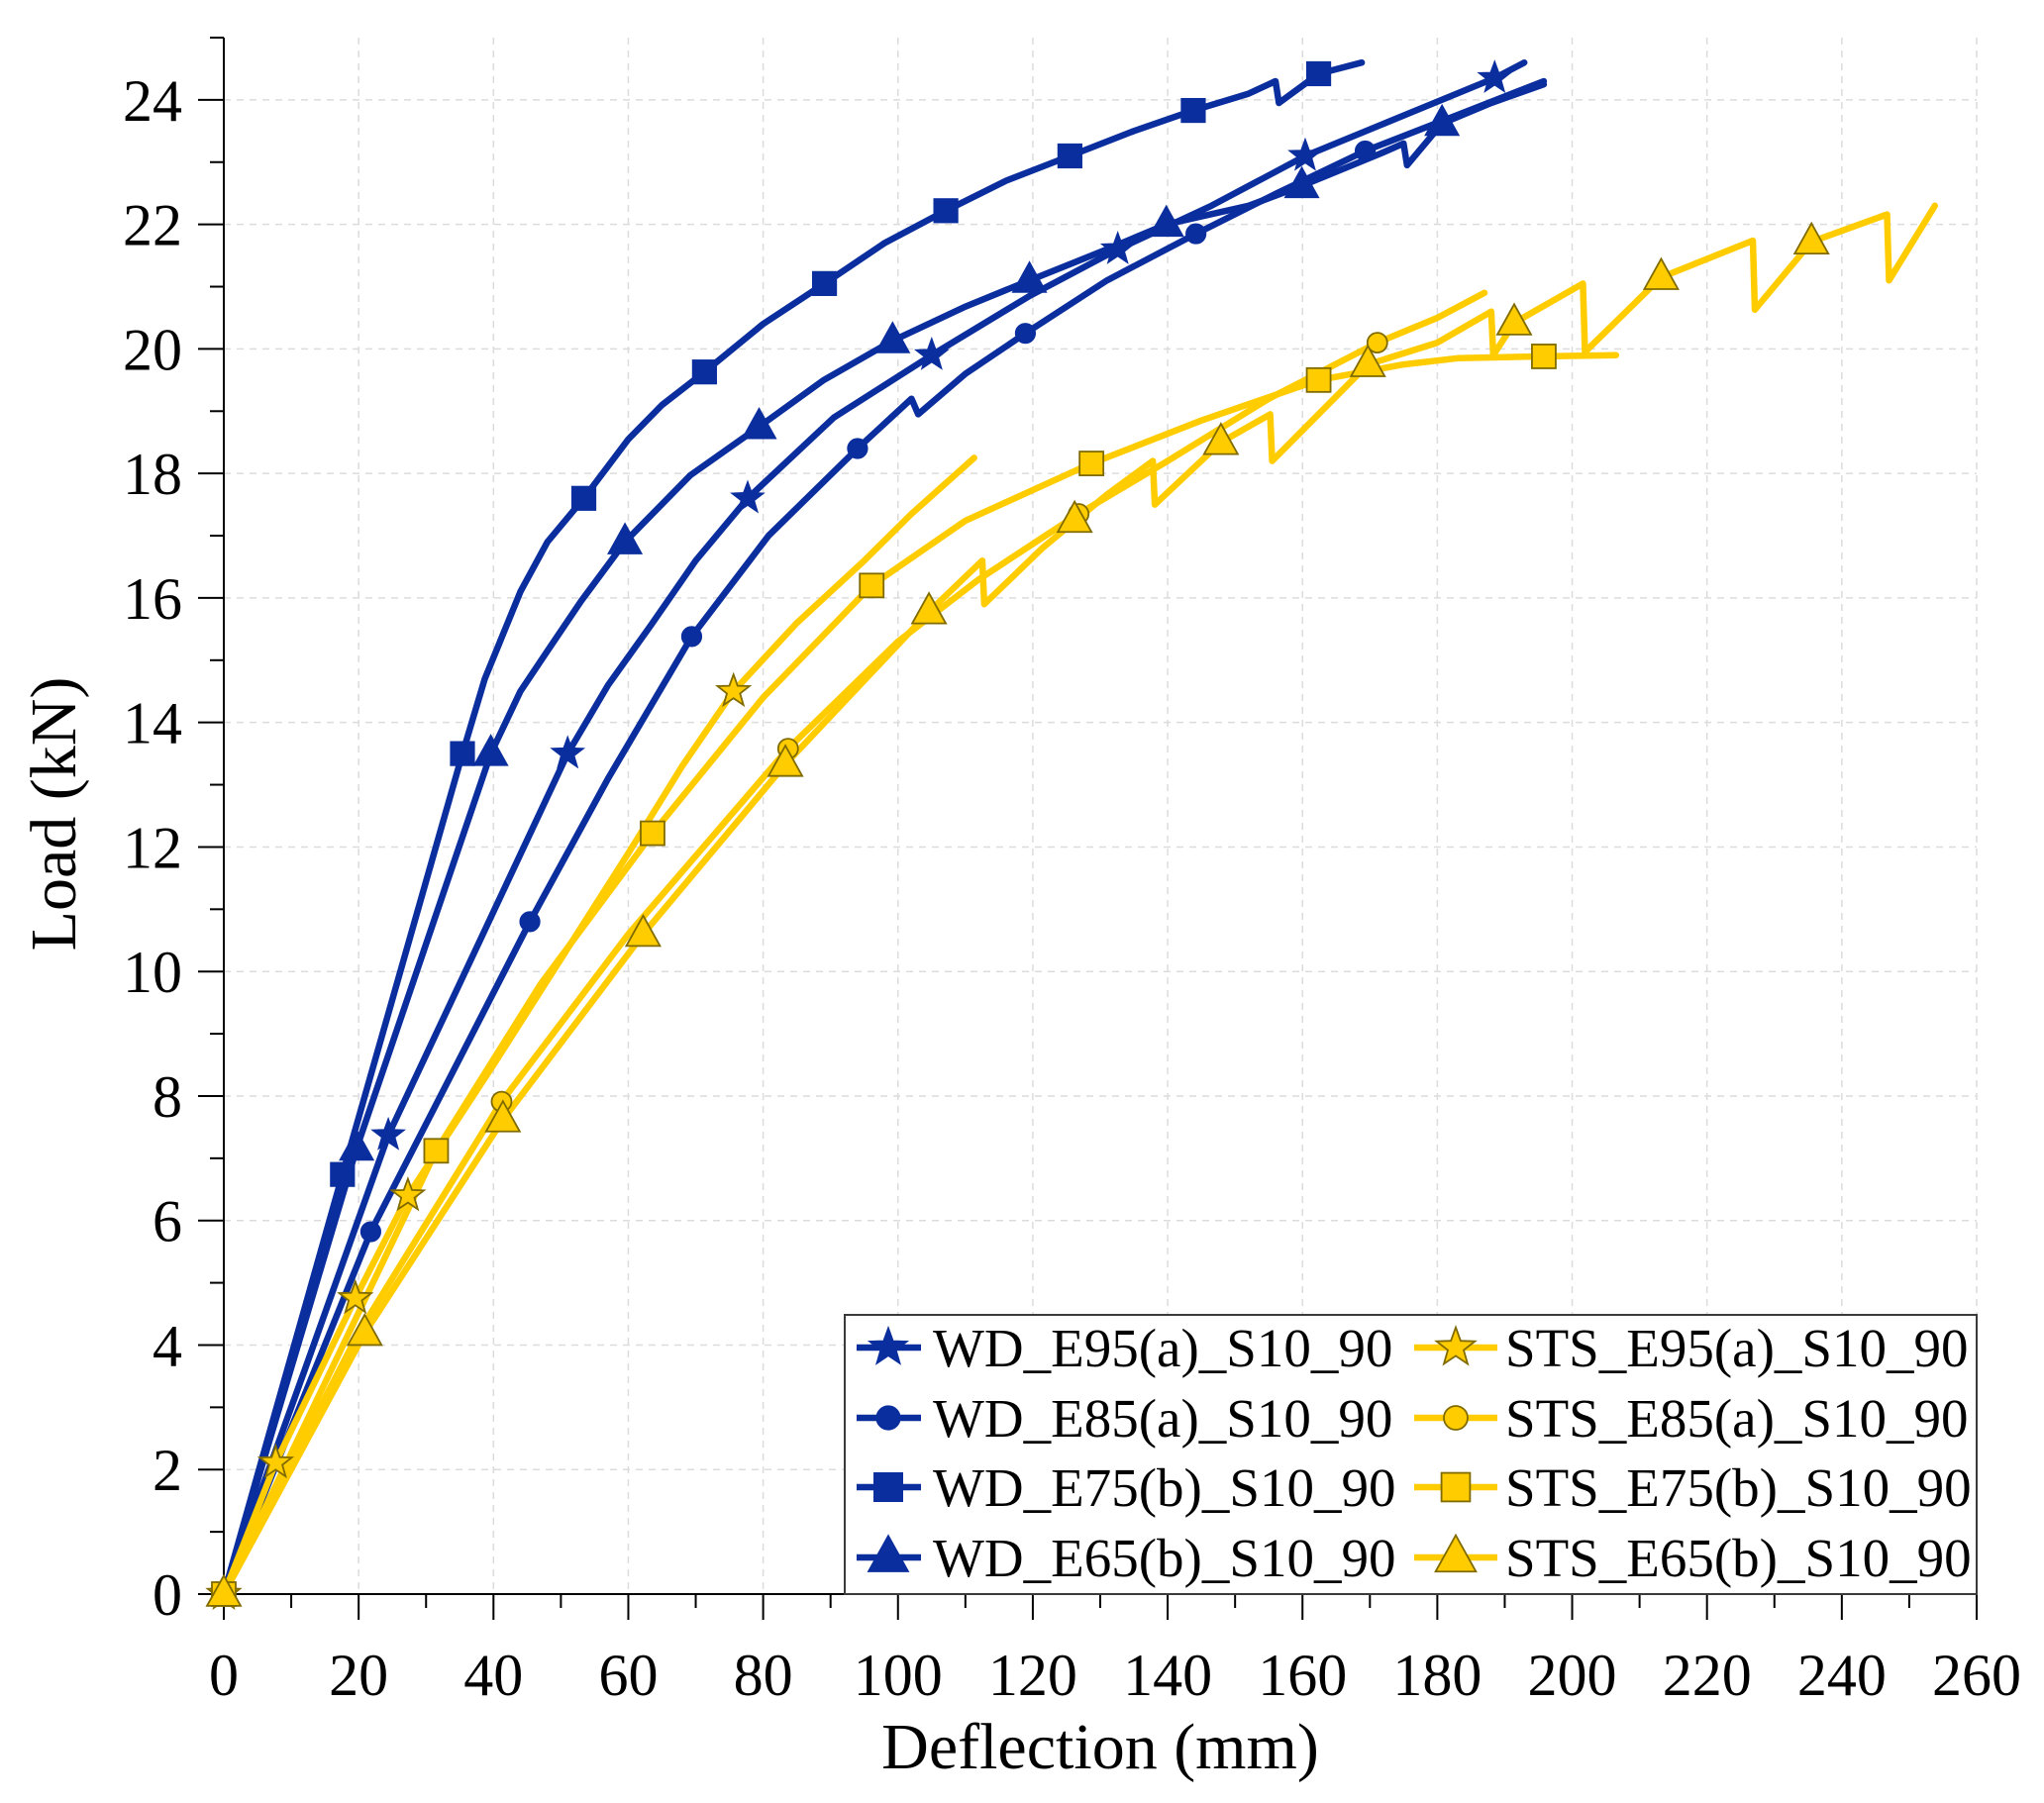  Describe the element at coordinates (1437, 1675) in the screenshot. I see `x-tick-label: 180` at that location.